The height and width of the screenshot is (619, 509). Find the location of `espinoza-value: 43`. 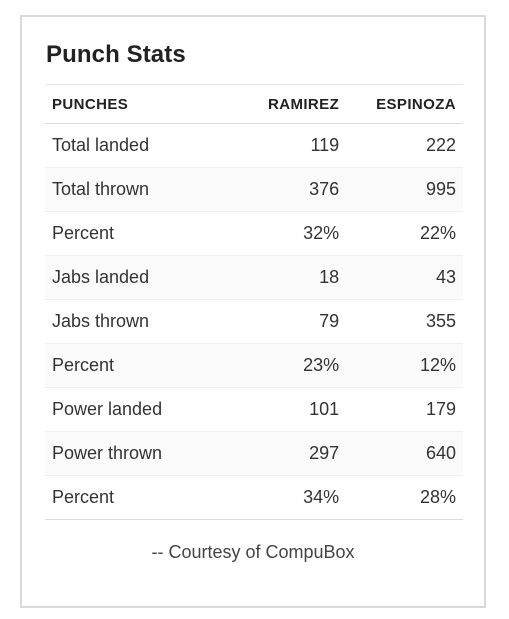

espinoza-value: 43 is located at coordinates (404, 277).